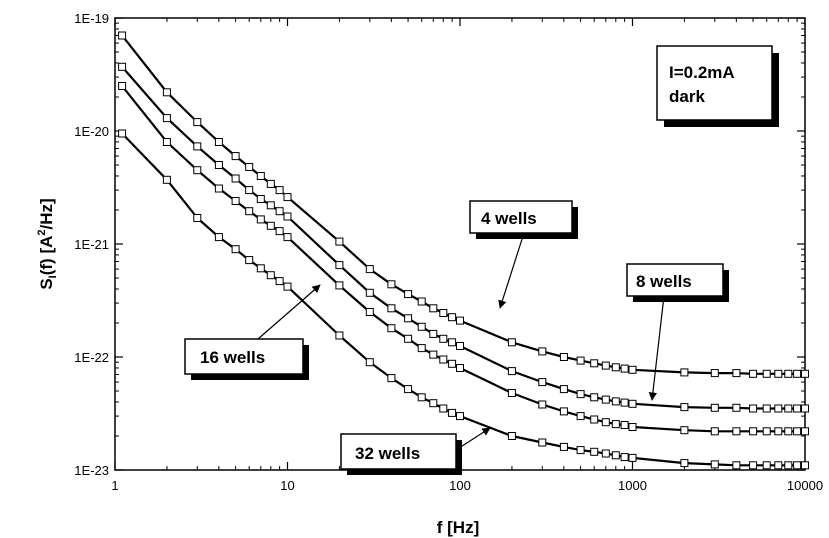  Describe the element at coordinates (702, 72) in the screenshot. I see `legend-line-1: I=0.2mA` at that location.